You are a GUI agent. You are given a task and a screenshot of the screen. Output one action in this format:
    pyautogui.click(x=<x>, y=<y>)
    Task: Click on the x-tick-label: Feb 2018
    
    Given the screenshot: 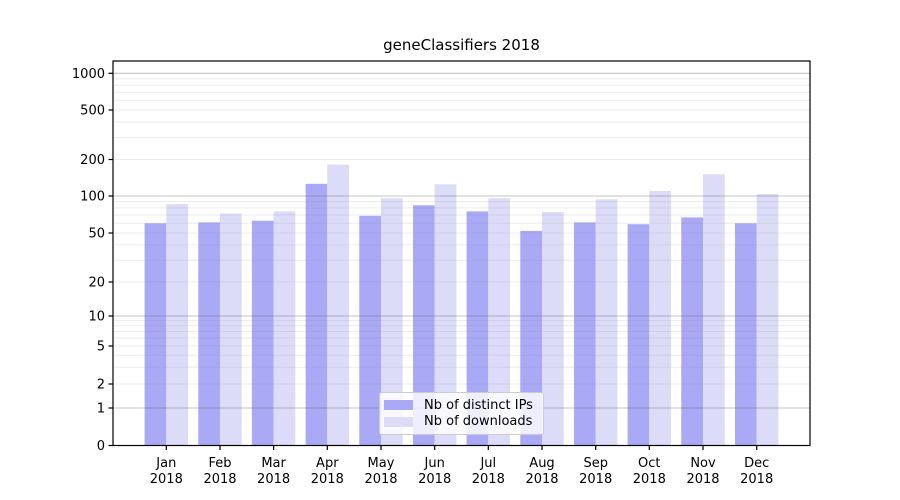 What is the action you would take?
    pyautogui.click(x=219, y=471)
    